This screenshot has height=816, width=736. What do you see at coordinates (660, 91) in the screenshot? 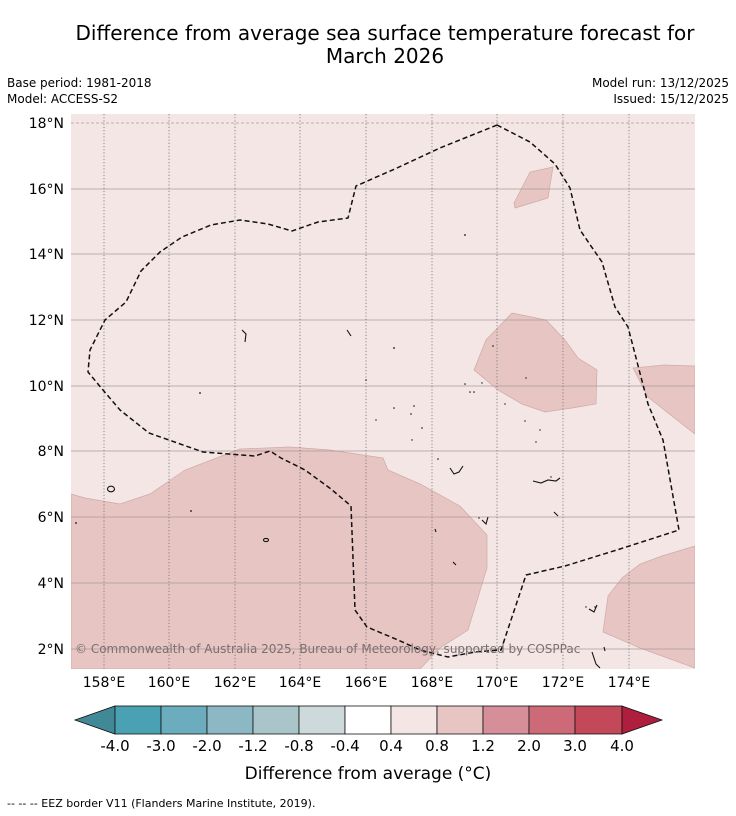
I see `meta-right: Model run: 13/12/2025 Issued: 15/12/2025` at bounding box center [660, 91].